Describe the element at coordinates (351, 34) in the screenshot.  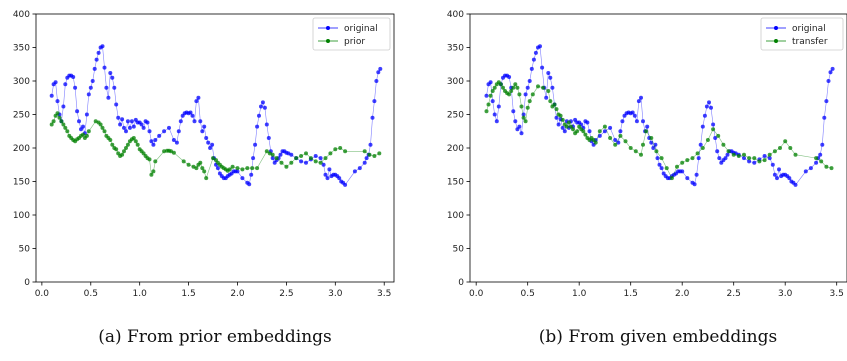
I see `legend-box` at that location.